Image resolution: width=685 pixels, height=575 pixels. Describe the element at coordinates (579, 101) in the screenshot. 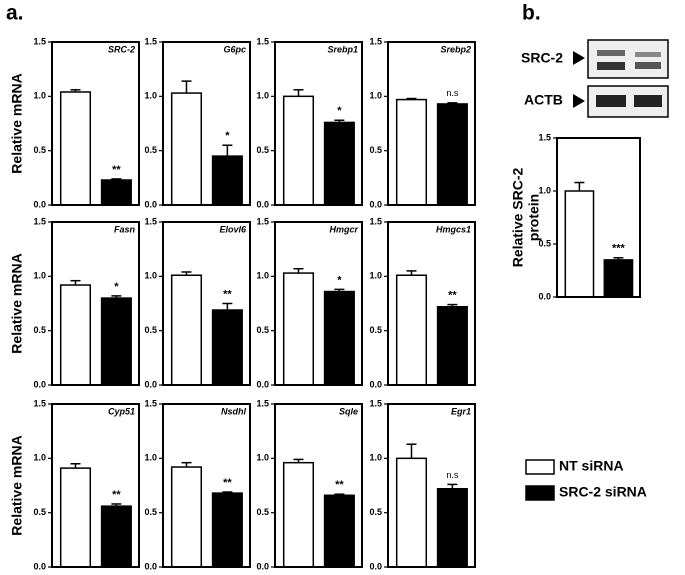

I see `arrowhead` at that location.